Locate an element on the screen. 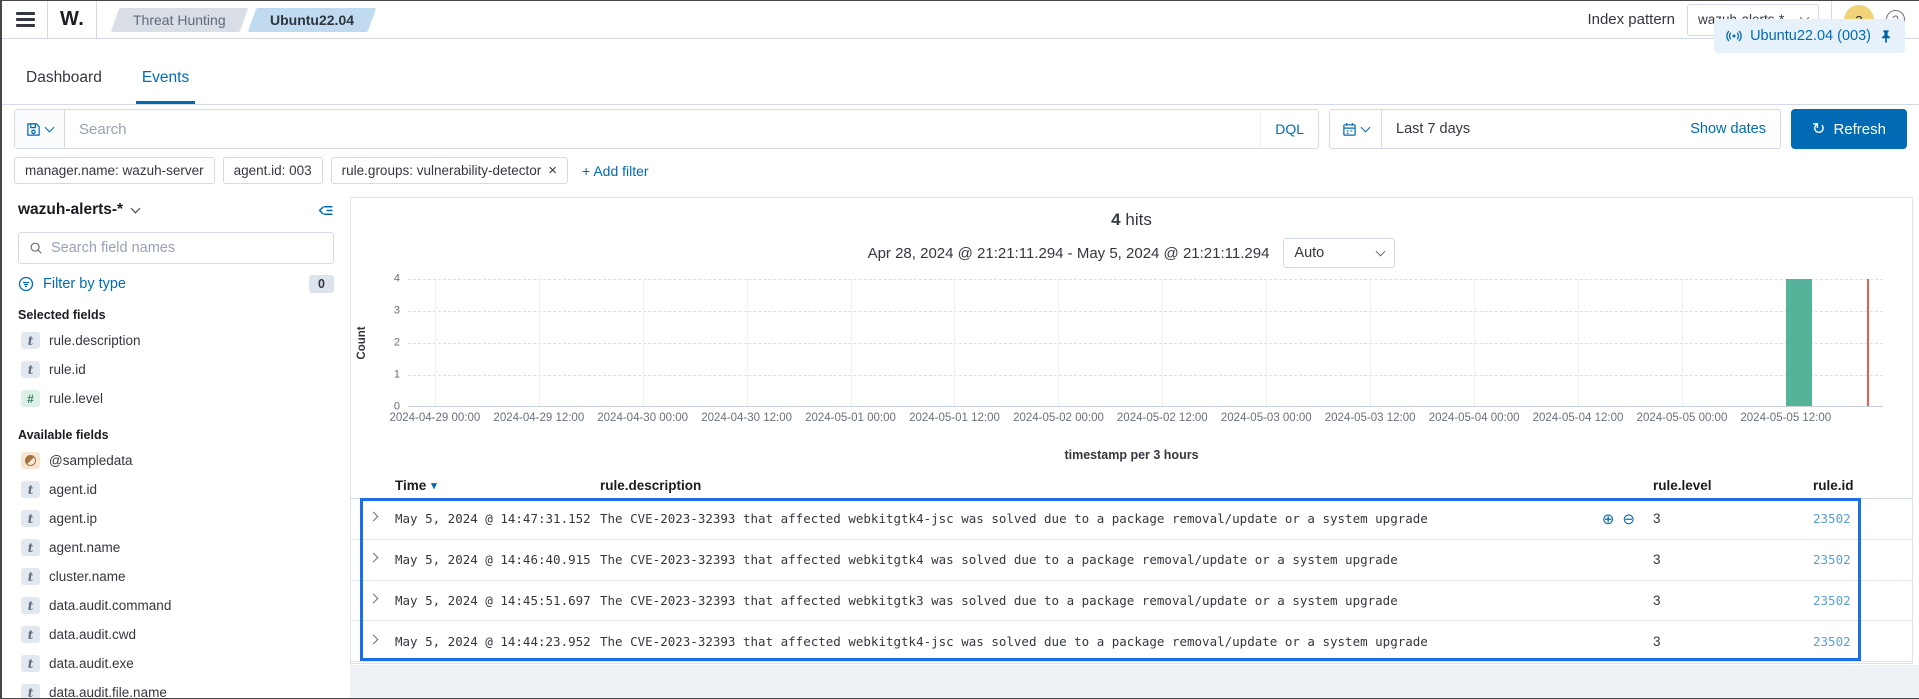 The height and width of the screenshot is (699, 1919). filter-chip: rule.groups: vulnerability-detector × is located at coordinates (449, 170).